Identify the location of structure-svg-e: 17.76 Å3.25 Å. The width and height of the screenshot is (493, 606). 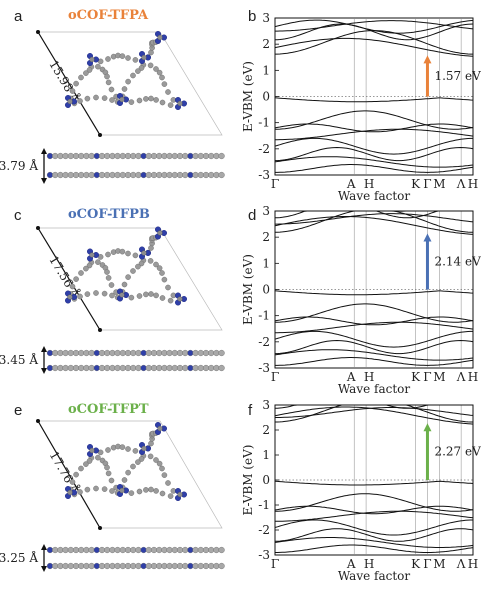
(112, 495).